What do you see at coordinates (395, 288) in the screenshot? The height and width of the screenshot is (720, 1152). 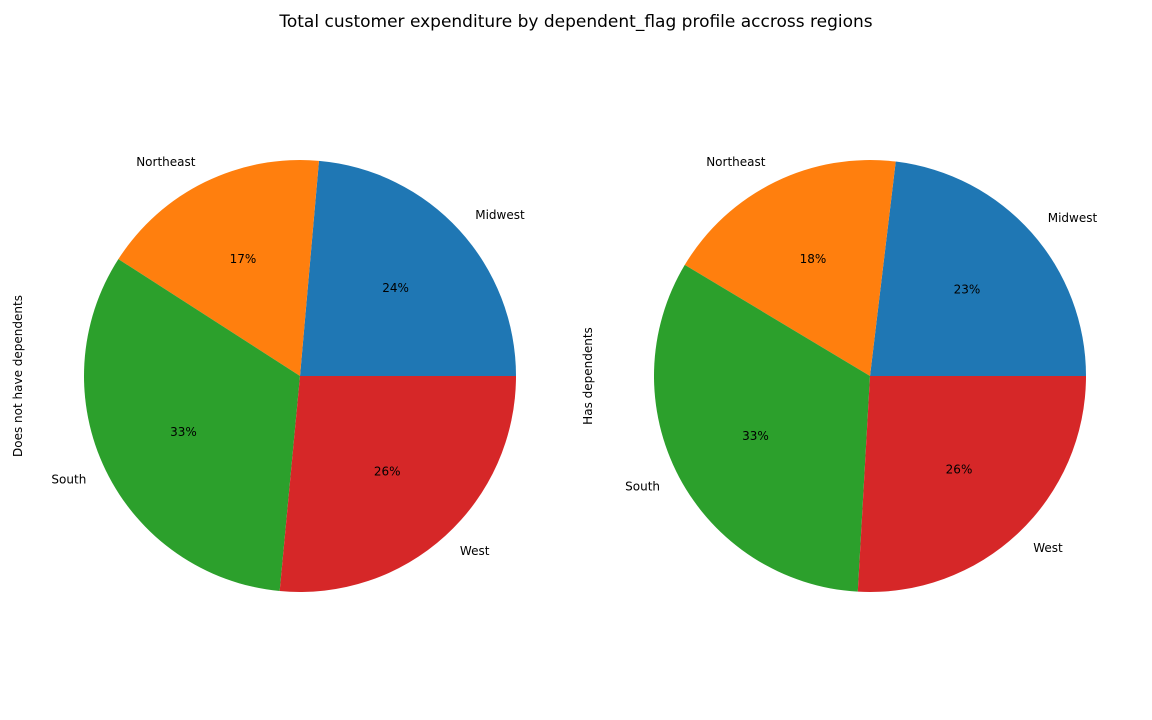 I see `slice-percent-midwest: 24%` at bounding box center [395, 288].